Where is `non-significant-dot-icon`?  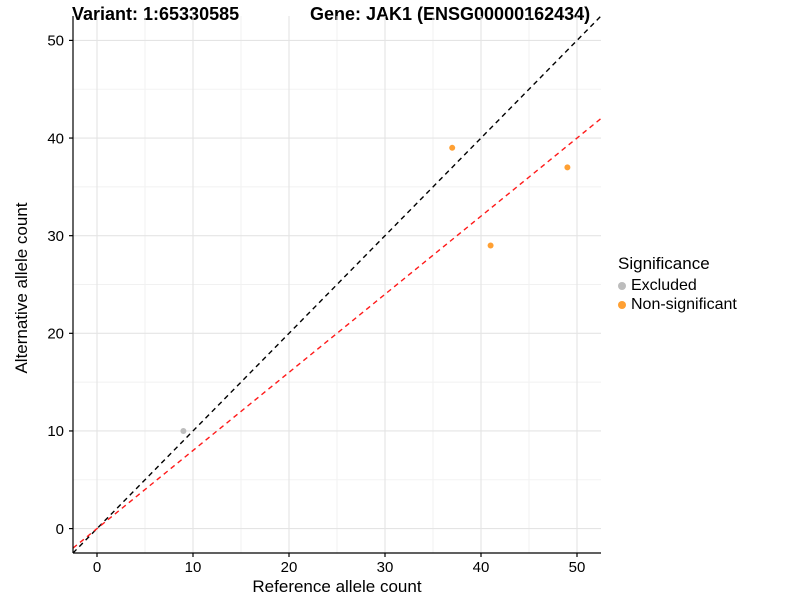 non-significant-dot-icon is located at coordinates (622, 305).